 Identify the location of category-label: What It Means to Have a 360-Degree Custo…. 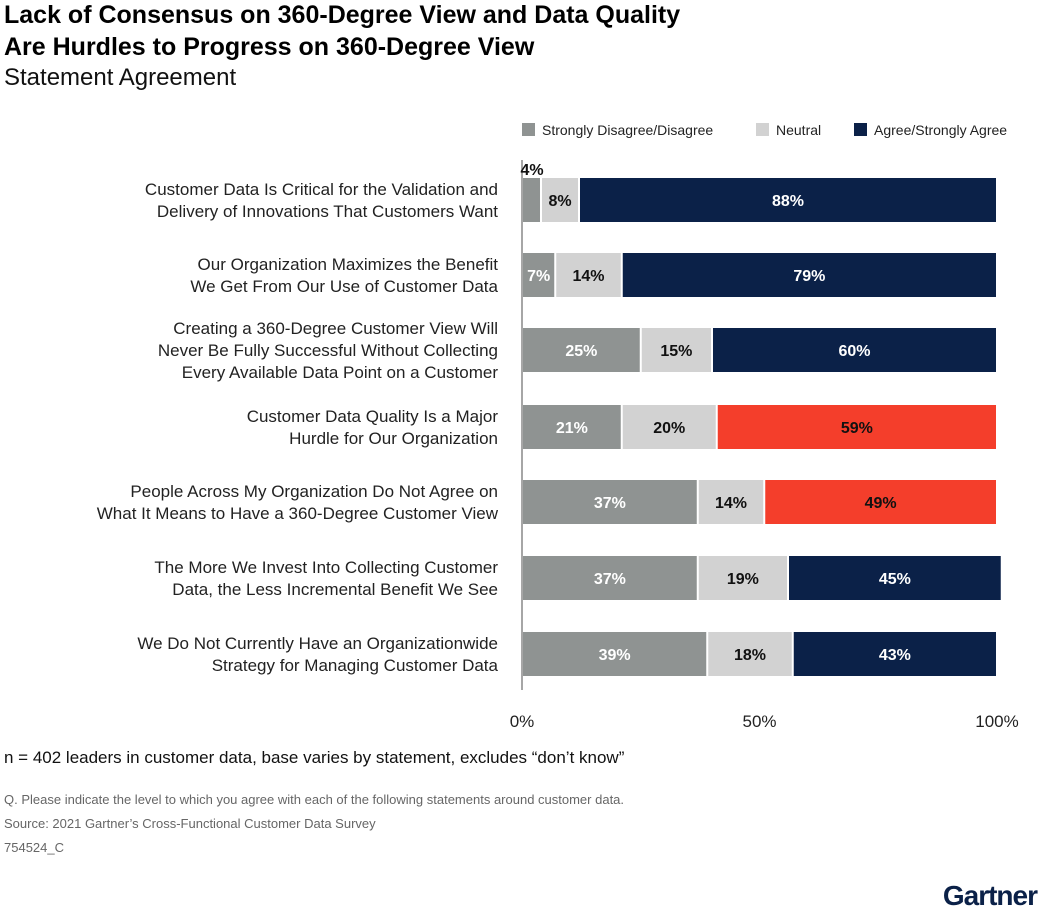
(298, 513).